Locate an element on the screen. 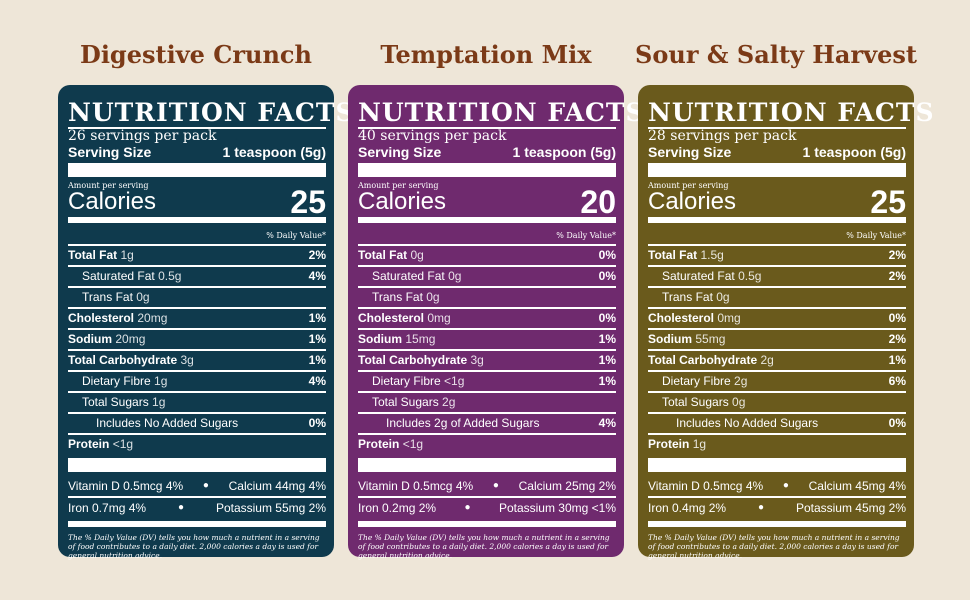 Image resolution: width=970 pixels, height=600 pixels. nutrient-amount: 0.5g is located at coordinates (170, 276).